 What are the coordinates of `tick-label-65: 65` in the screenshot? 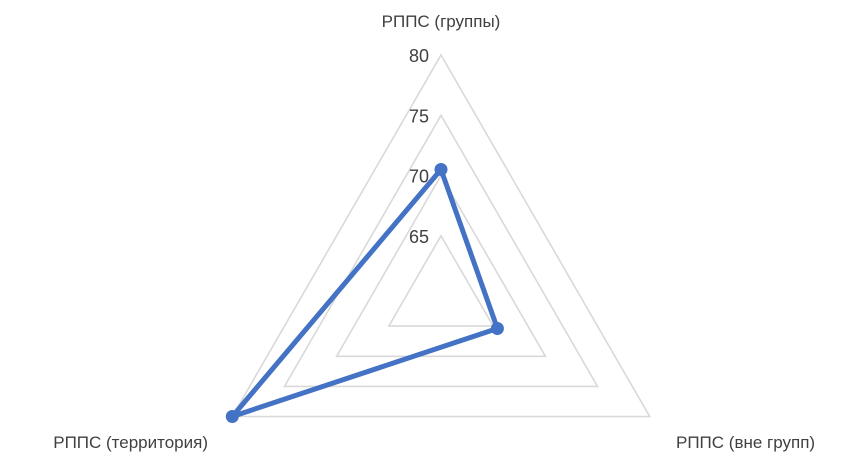 It's located at (419, 237).